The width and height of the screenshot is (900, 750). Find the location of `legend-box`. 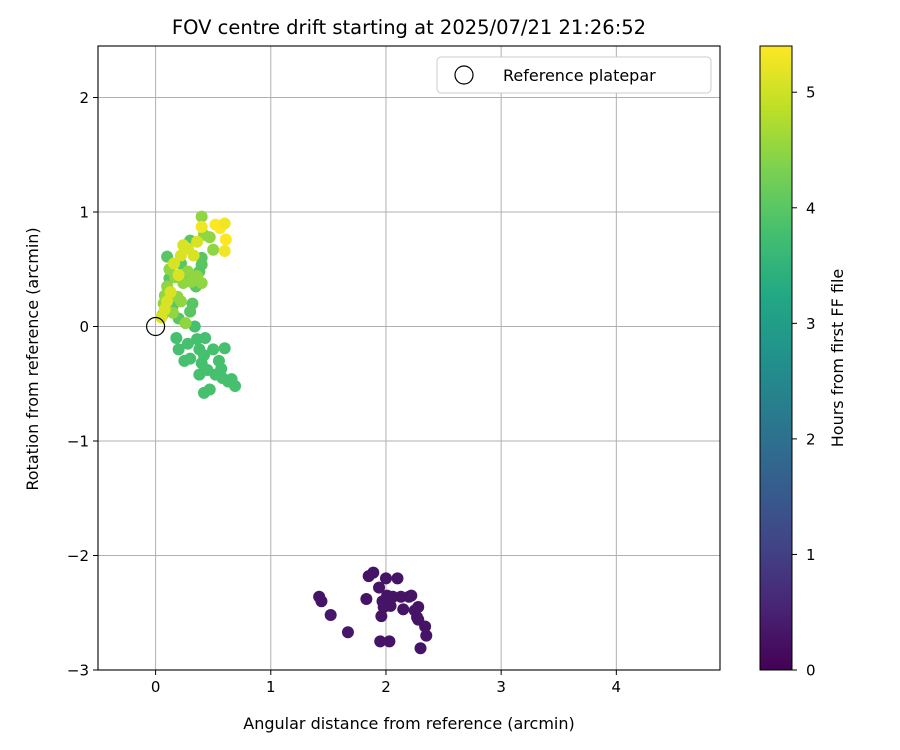

legend-box is located at coordinates (574, 75).